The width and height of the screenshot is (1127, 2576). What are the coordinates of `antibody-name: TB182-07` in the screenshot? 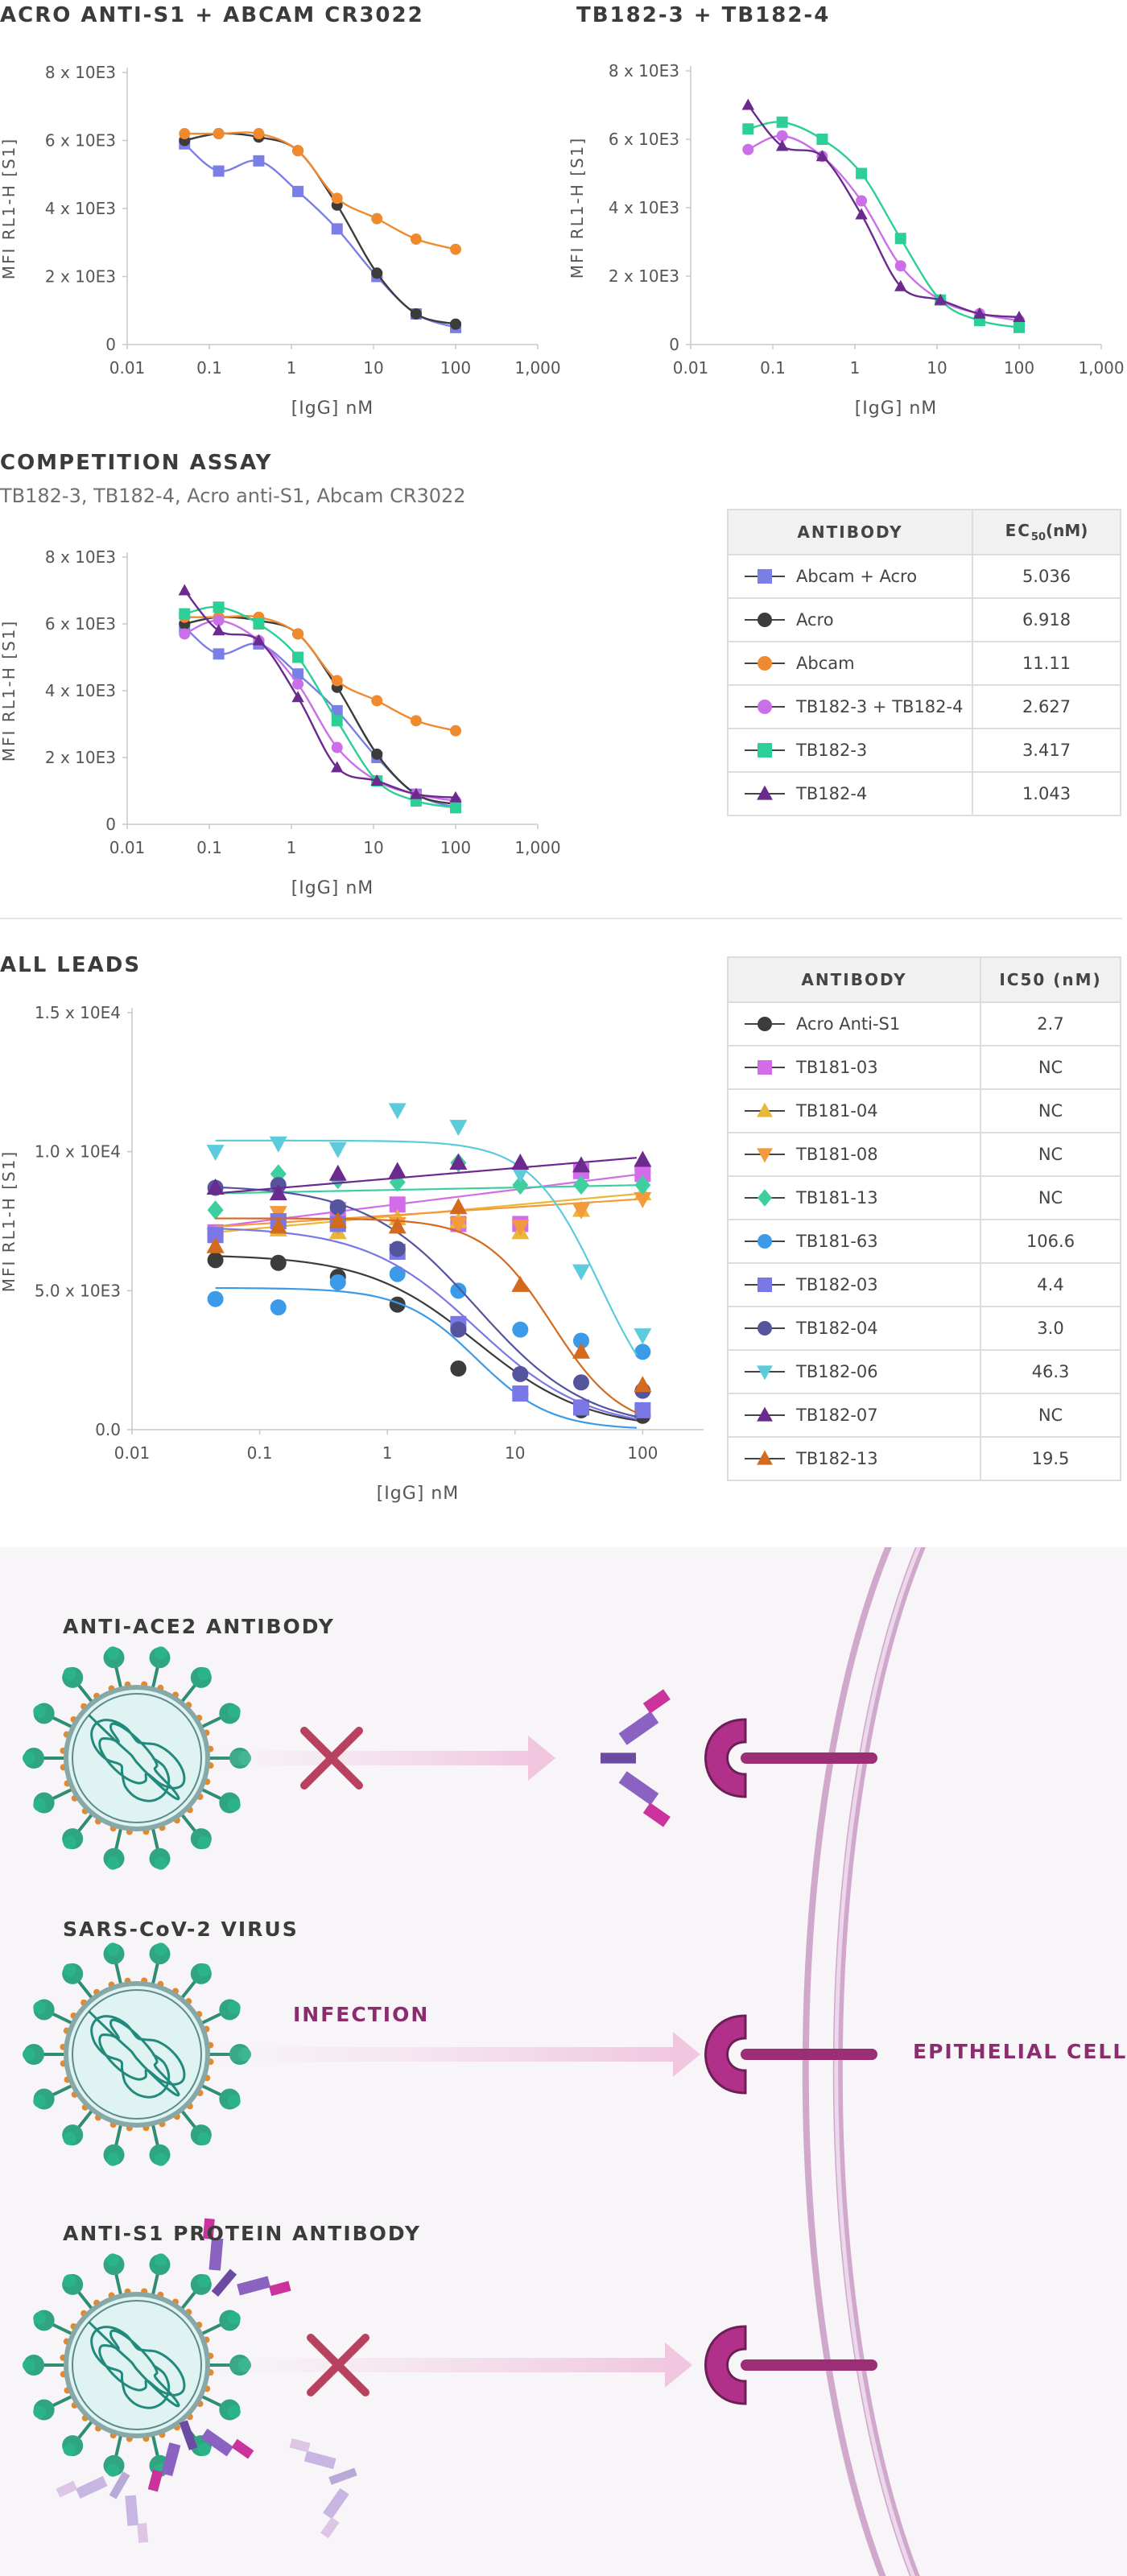 It's located at (837, 1415).